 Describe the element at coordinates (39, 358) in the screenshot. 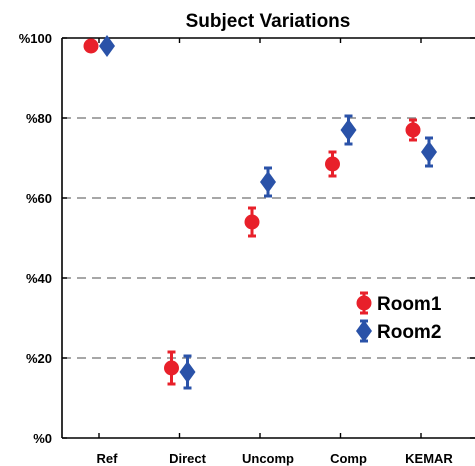

I see `y-tick-label: %20` at that location.